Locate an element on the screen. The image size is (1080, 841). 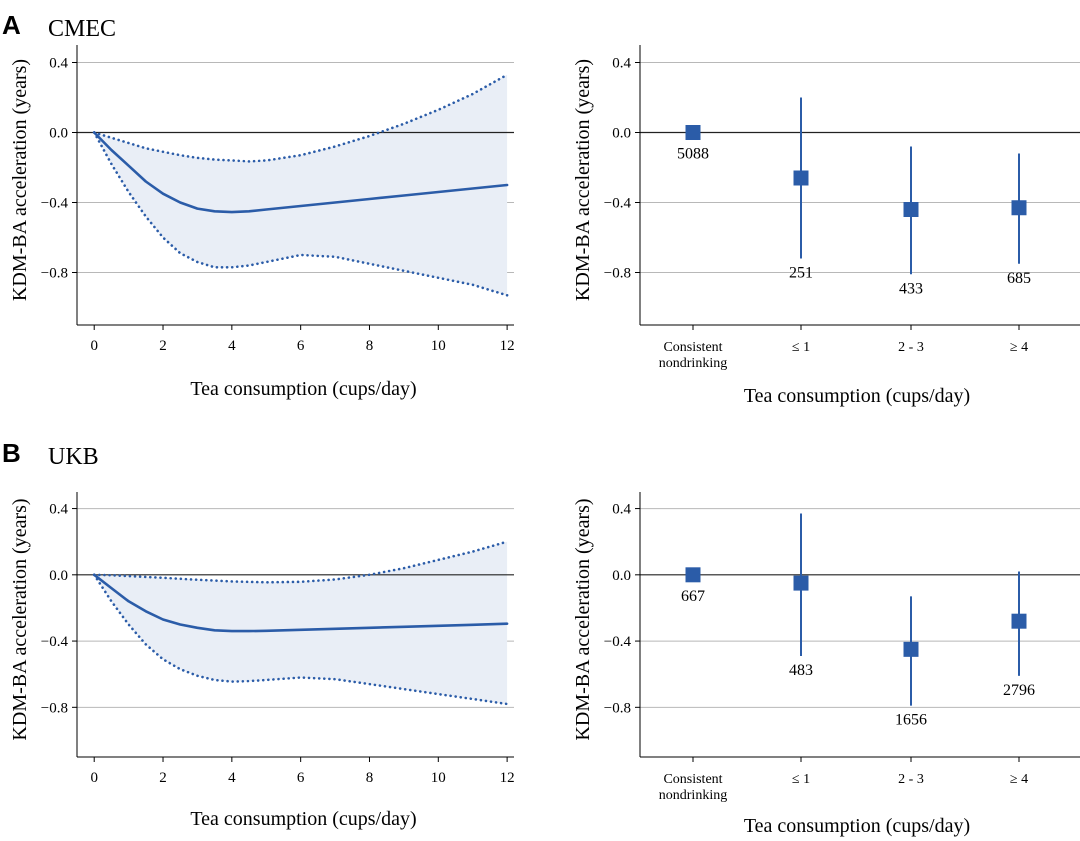
sample-size-label: 2796 is located at coordinates (1019, 690).